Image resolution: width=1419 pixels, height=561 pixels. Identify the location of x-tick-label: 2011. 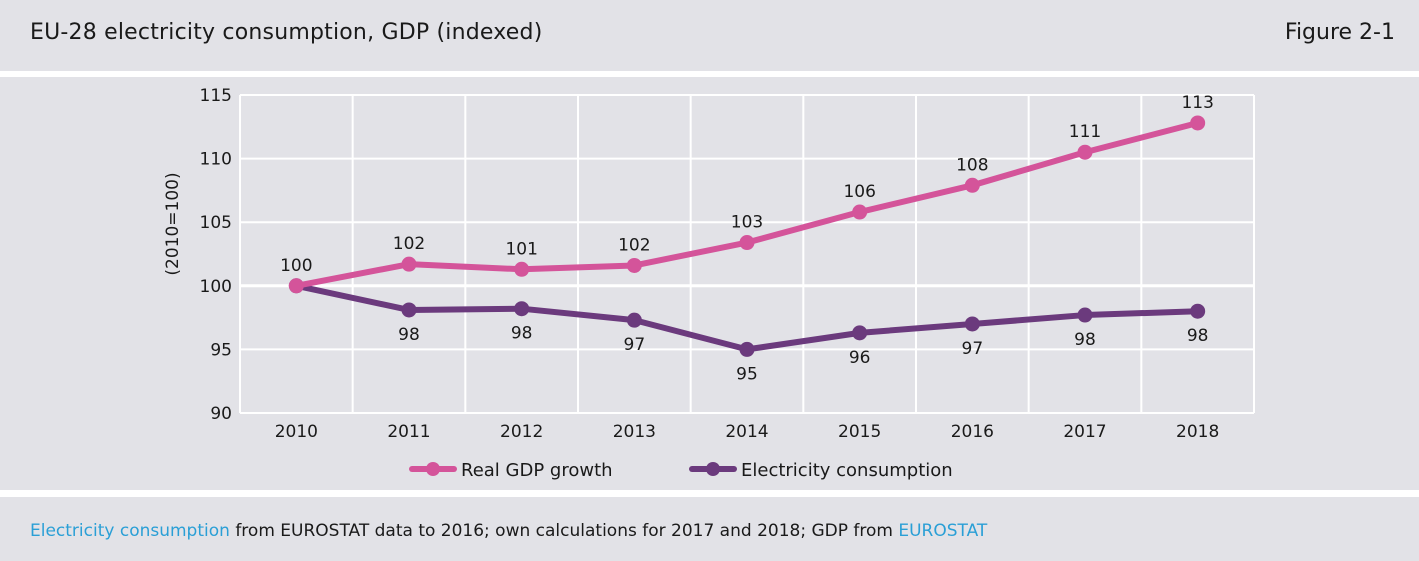
(408, 432).